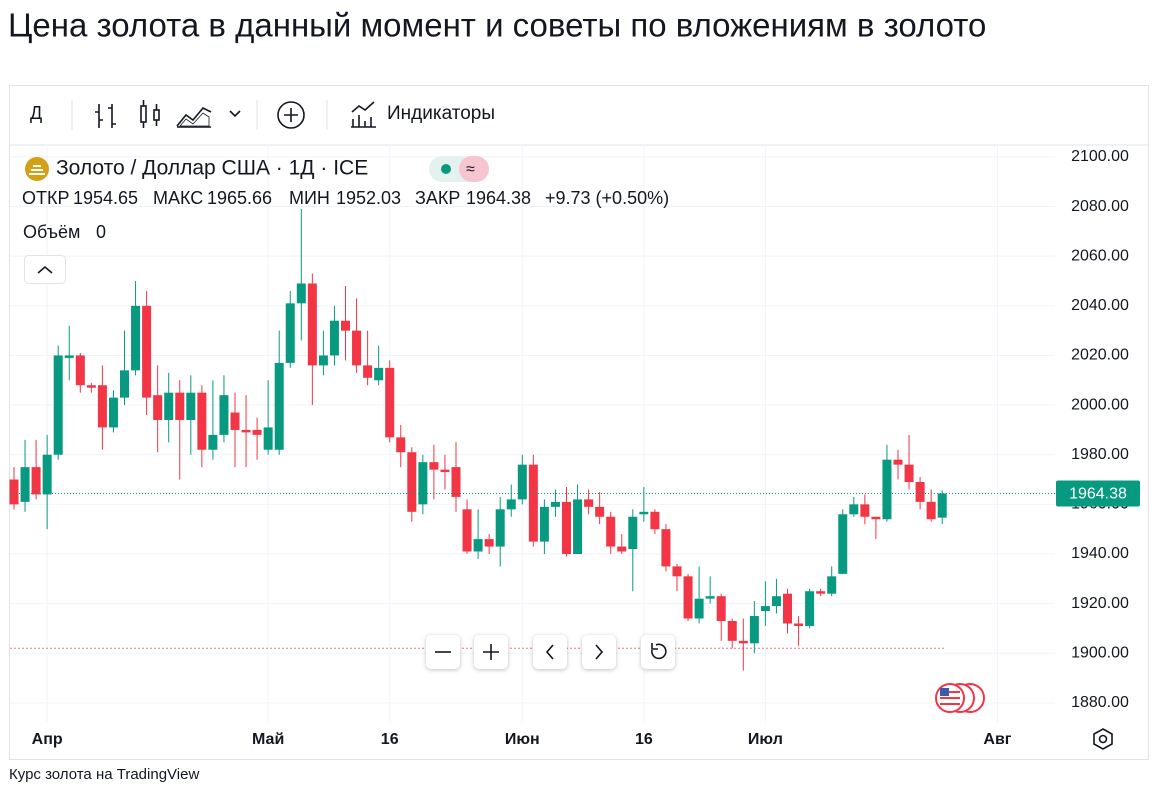 The width and height of the screenshot is (1157, 802). Describe the element at coordinates (51, 232) in the screenshot. I see `volume-label: Объём` at that location.